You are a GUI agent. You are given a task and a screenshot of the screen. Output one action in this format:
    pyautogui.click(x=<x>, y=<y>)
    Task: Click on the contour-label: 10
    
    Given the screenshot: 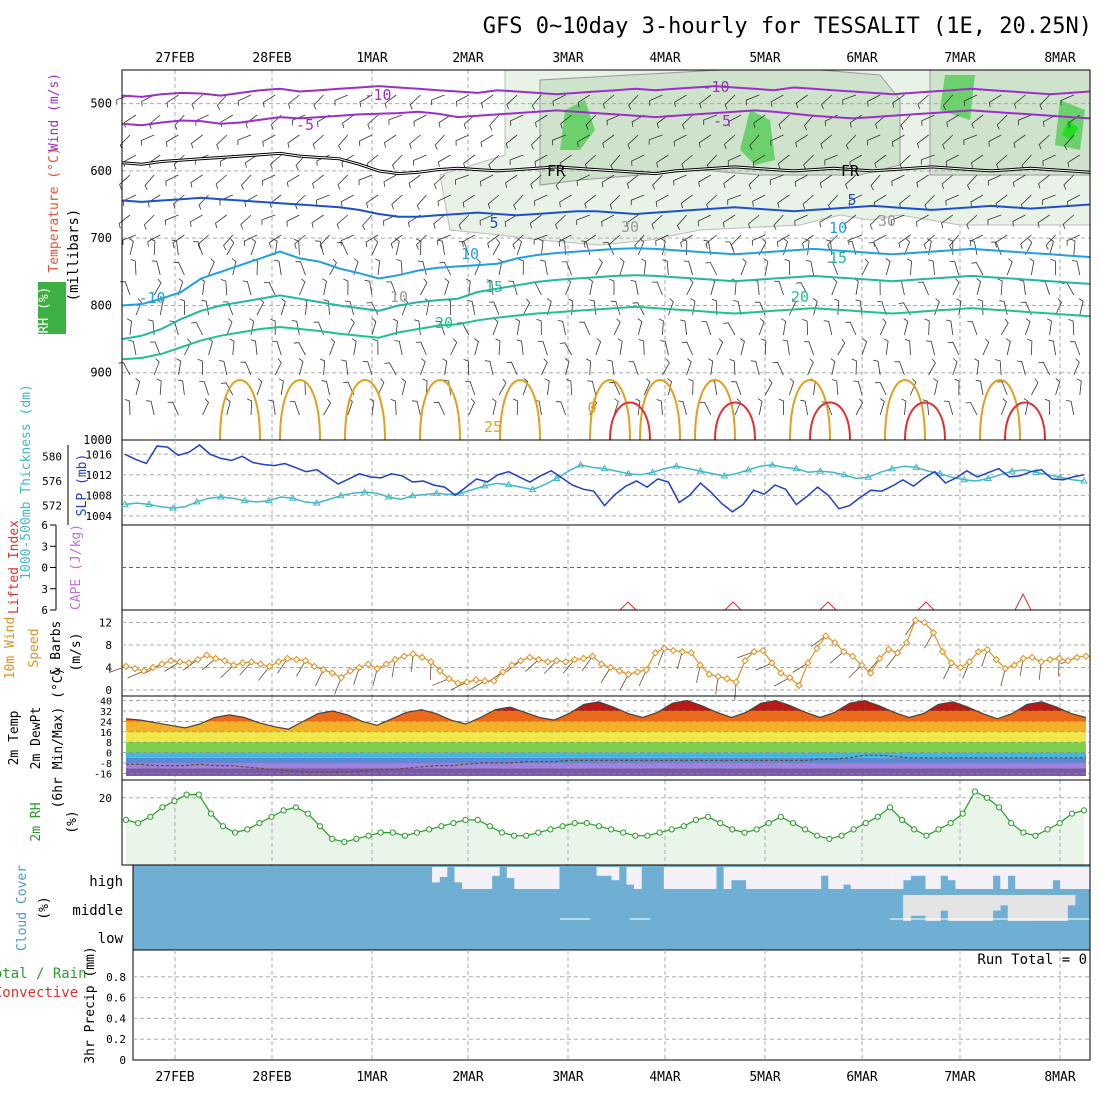 What is the action you would take?
    pyautogui.click(x=838, y=228)
    